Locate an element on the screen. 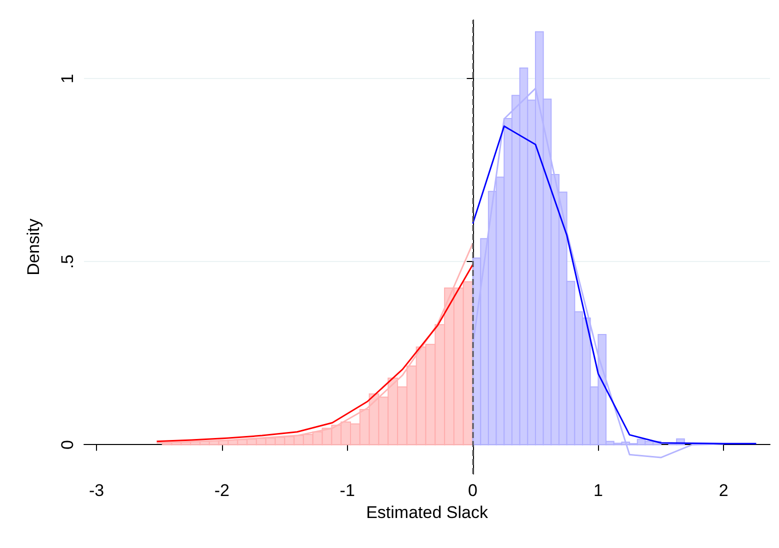 The height and width of the screenshot is (548, 779). x-tick-label: -2 is located at coordinates (222, 490).